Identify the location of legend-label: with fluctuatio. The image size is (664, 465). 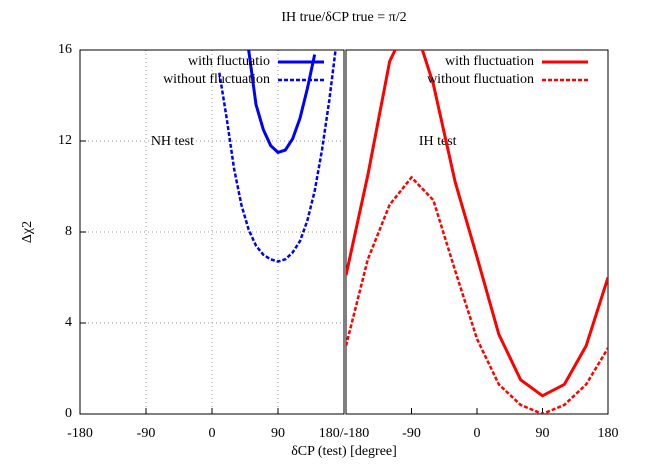
(229, 61).